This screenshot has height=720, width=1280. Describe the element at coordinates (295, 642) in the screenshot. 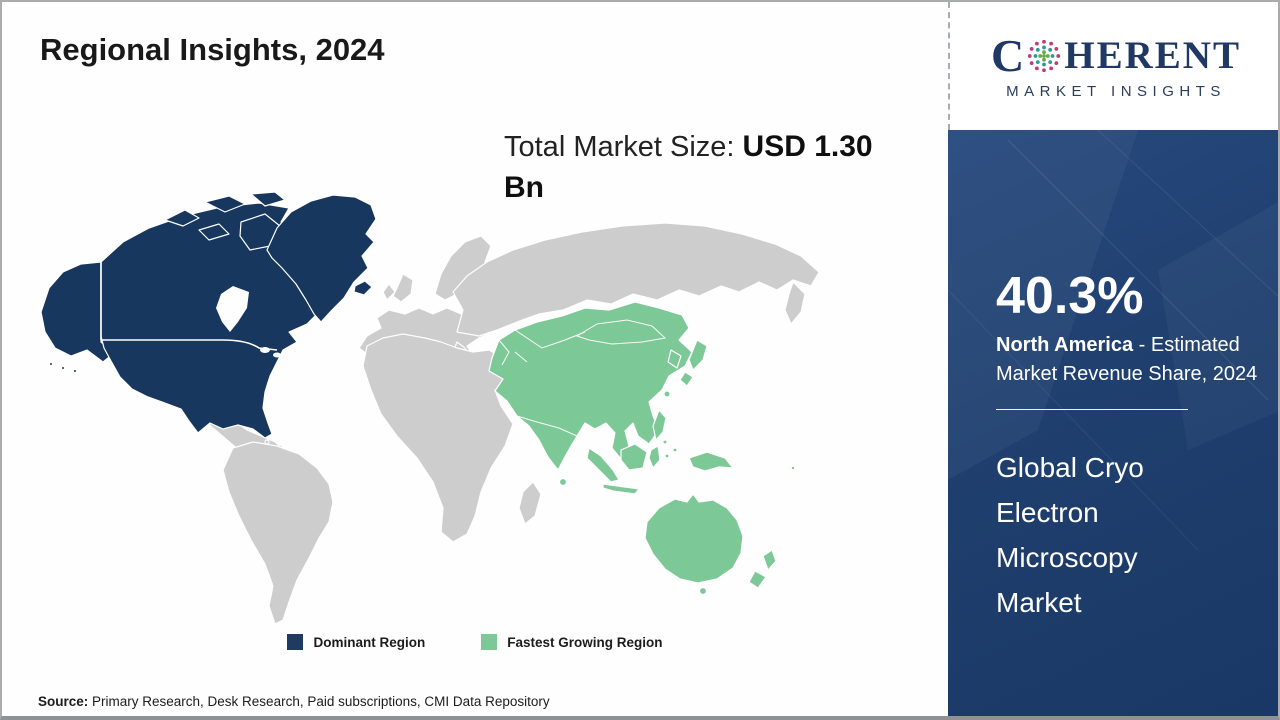

I see `dominant-region-swatch` at that location.